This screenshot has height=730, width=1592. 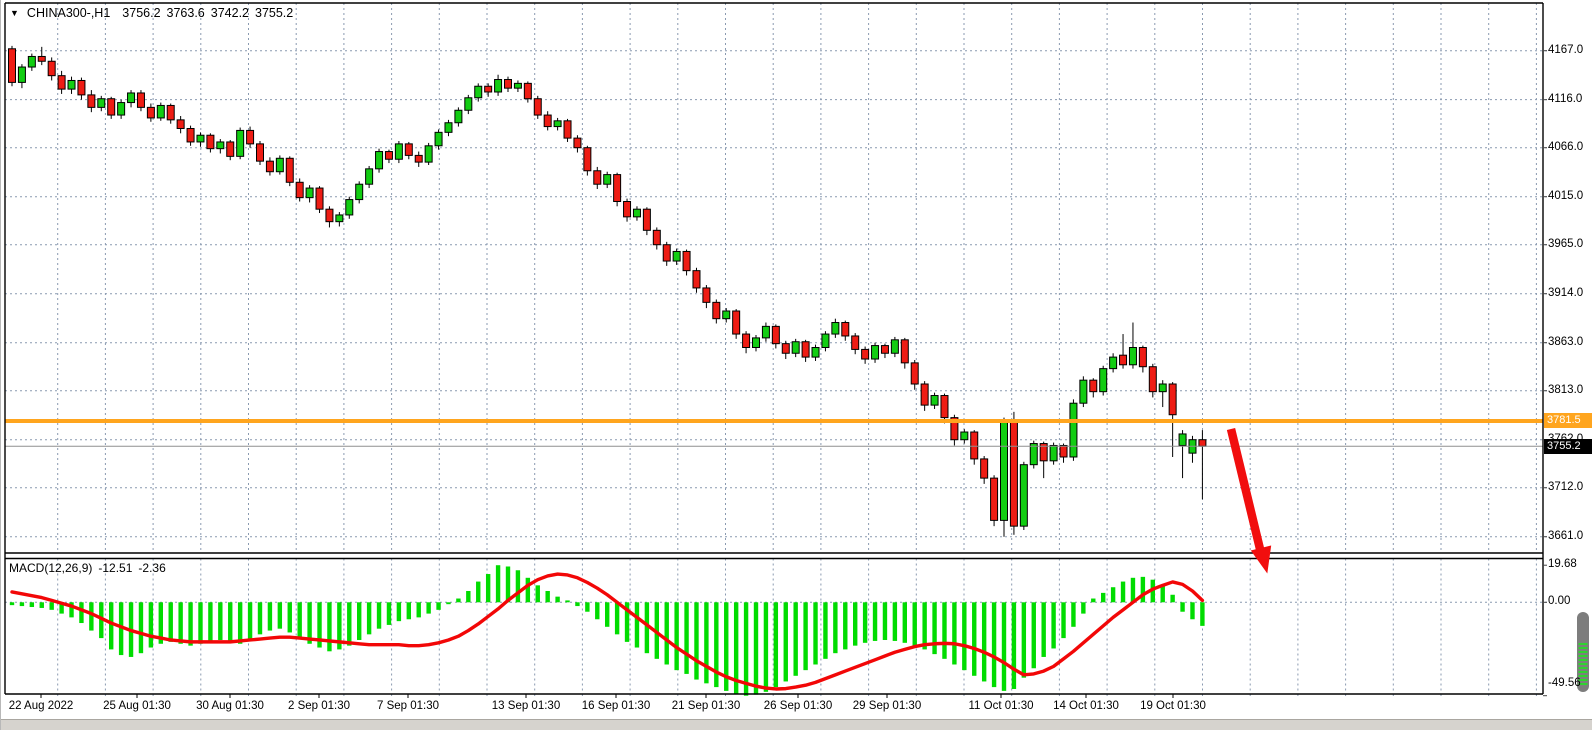 What do you see at coordinates (1086, 706) in the screenshot?
I see `time-axis-label: 14 Oct 01:30` at bounding box center [1086, 706].